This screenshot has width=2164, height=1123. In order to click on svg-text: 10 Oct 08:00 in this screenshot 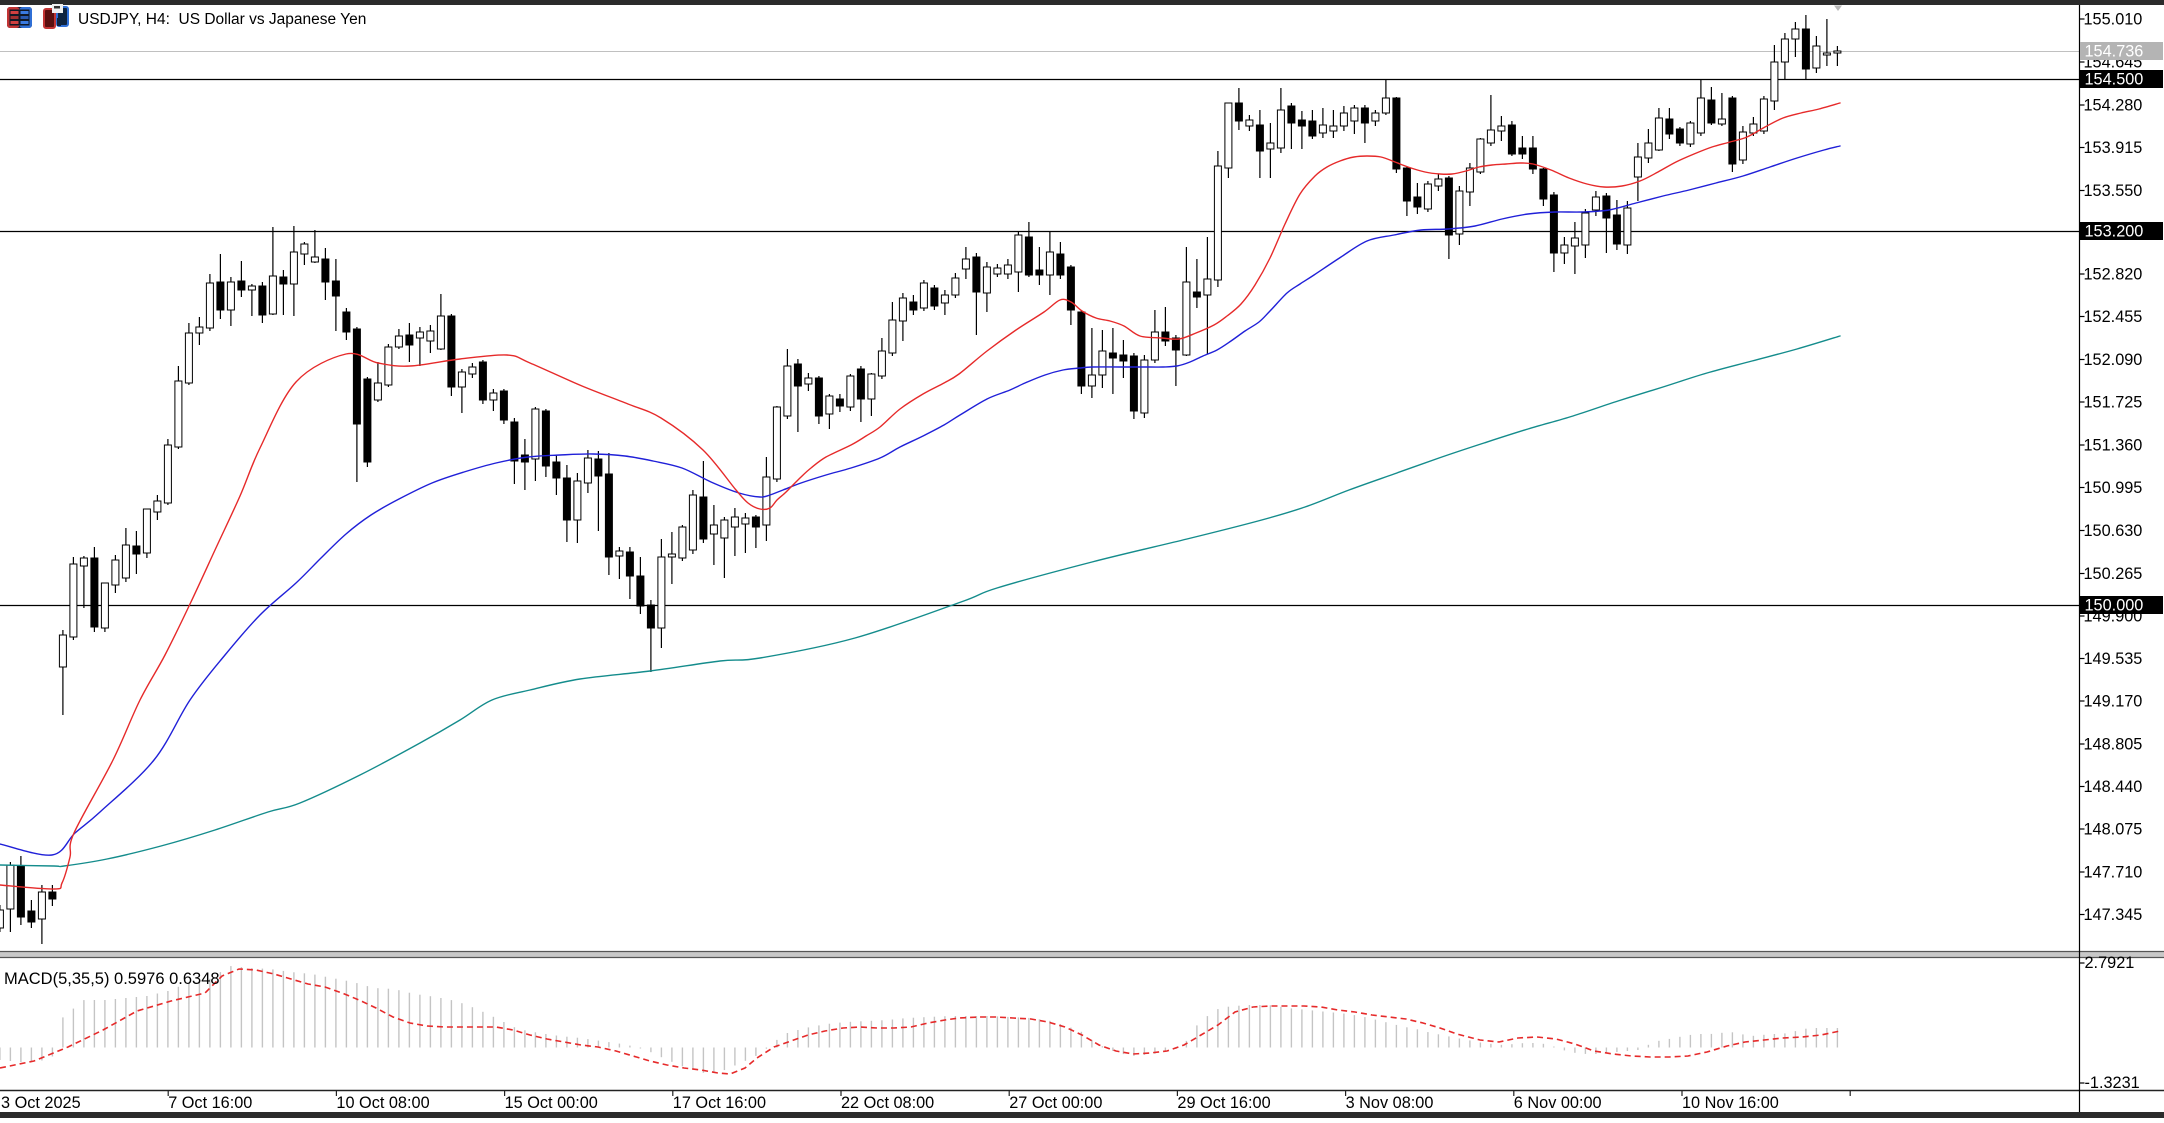, I will do `click(382, 1103)`.